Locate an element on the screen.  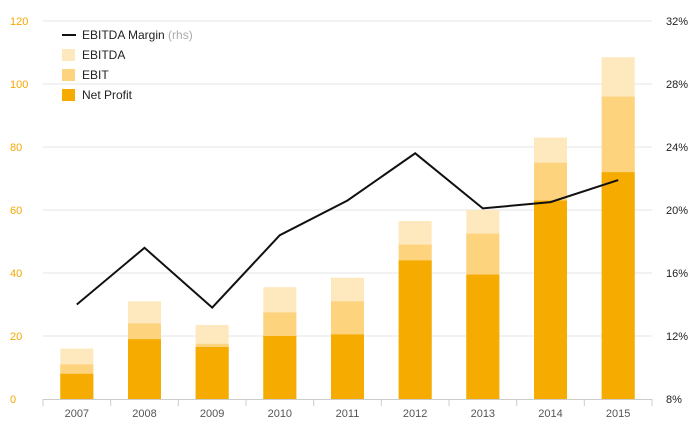
x-tick-label: 2009 is located at coordinates (212, 414).